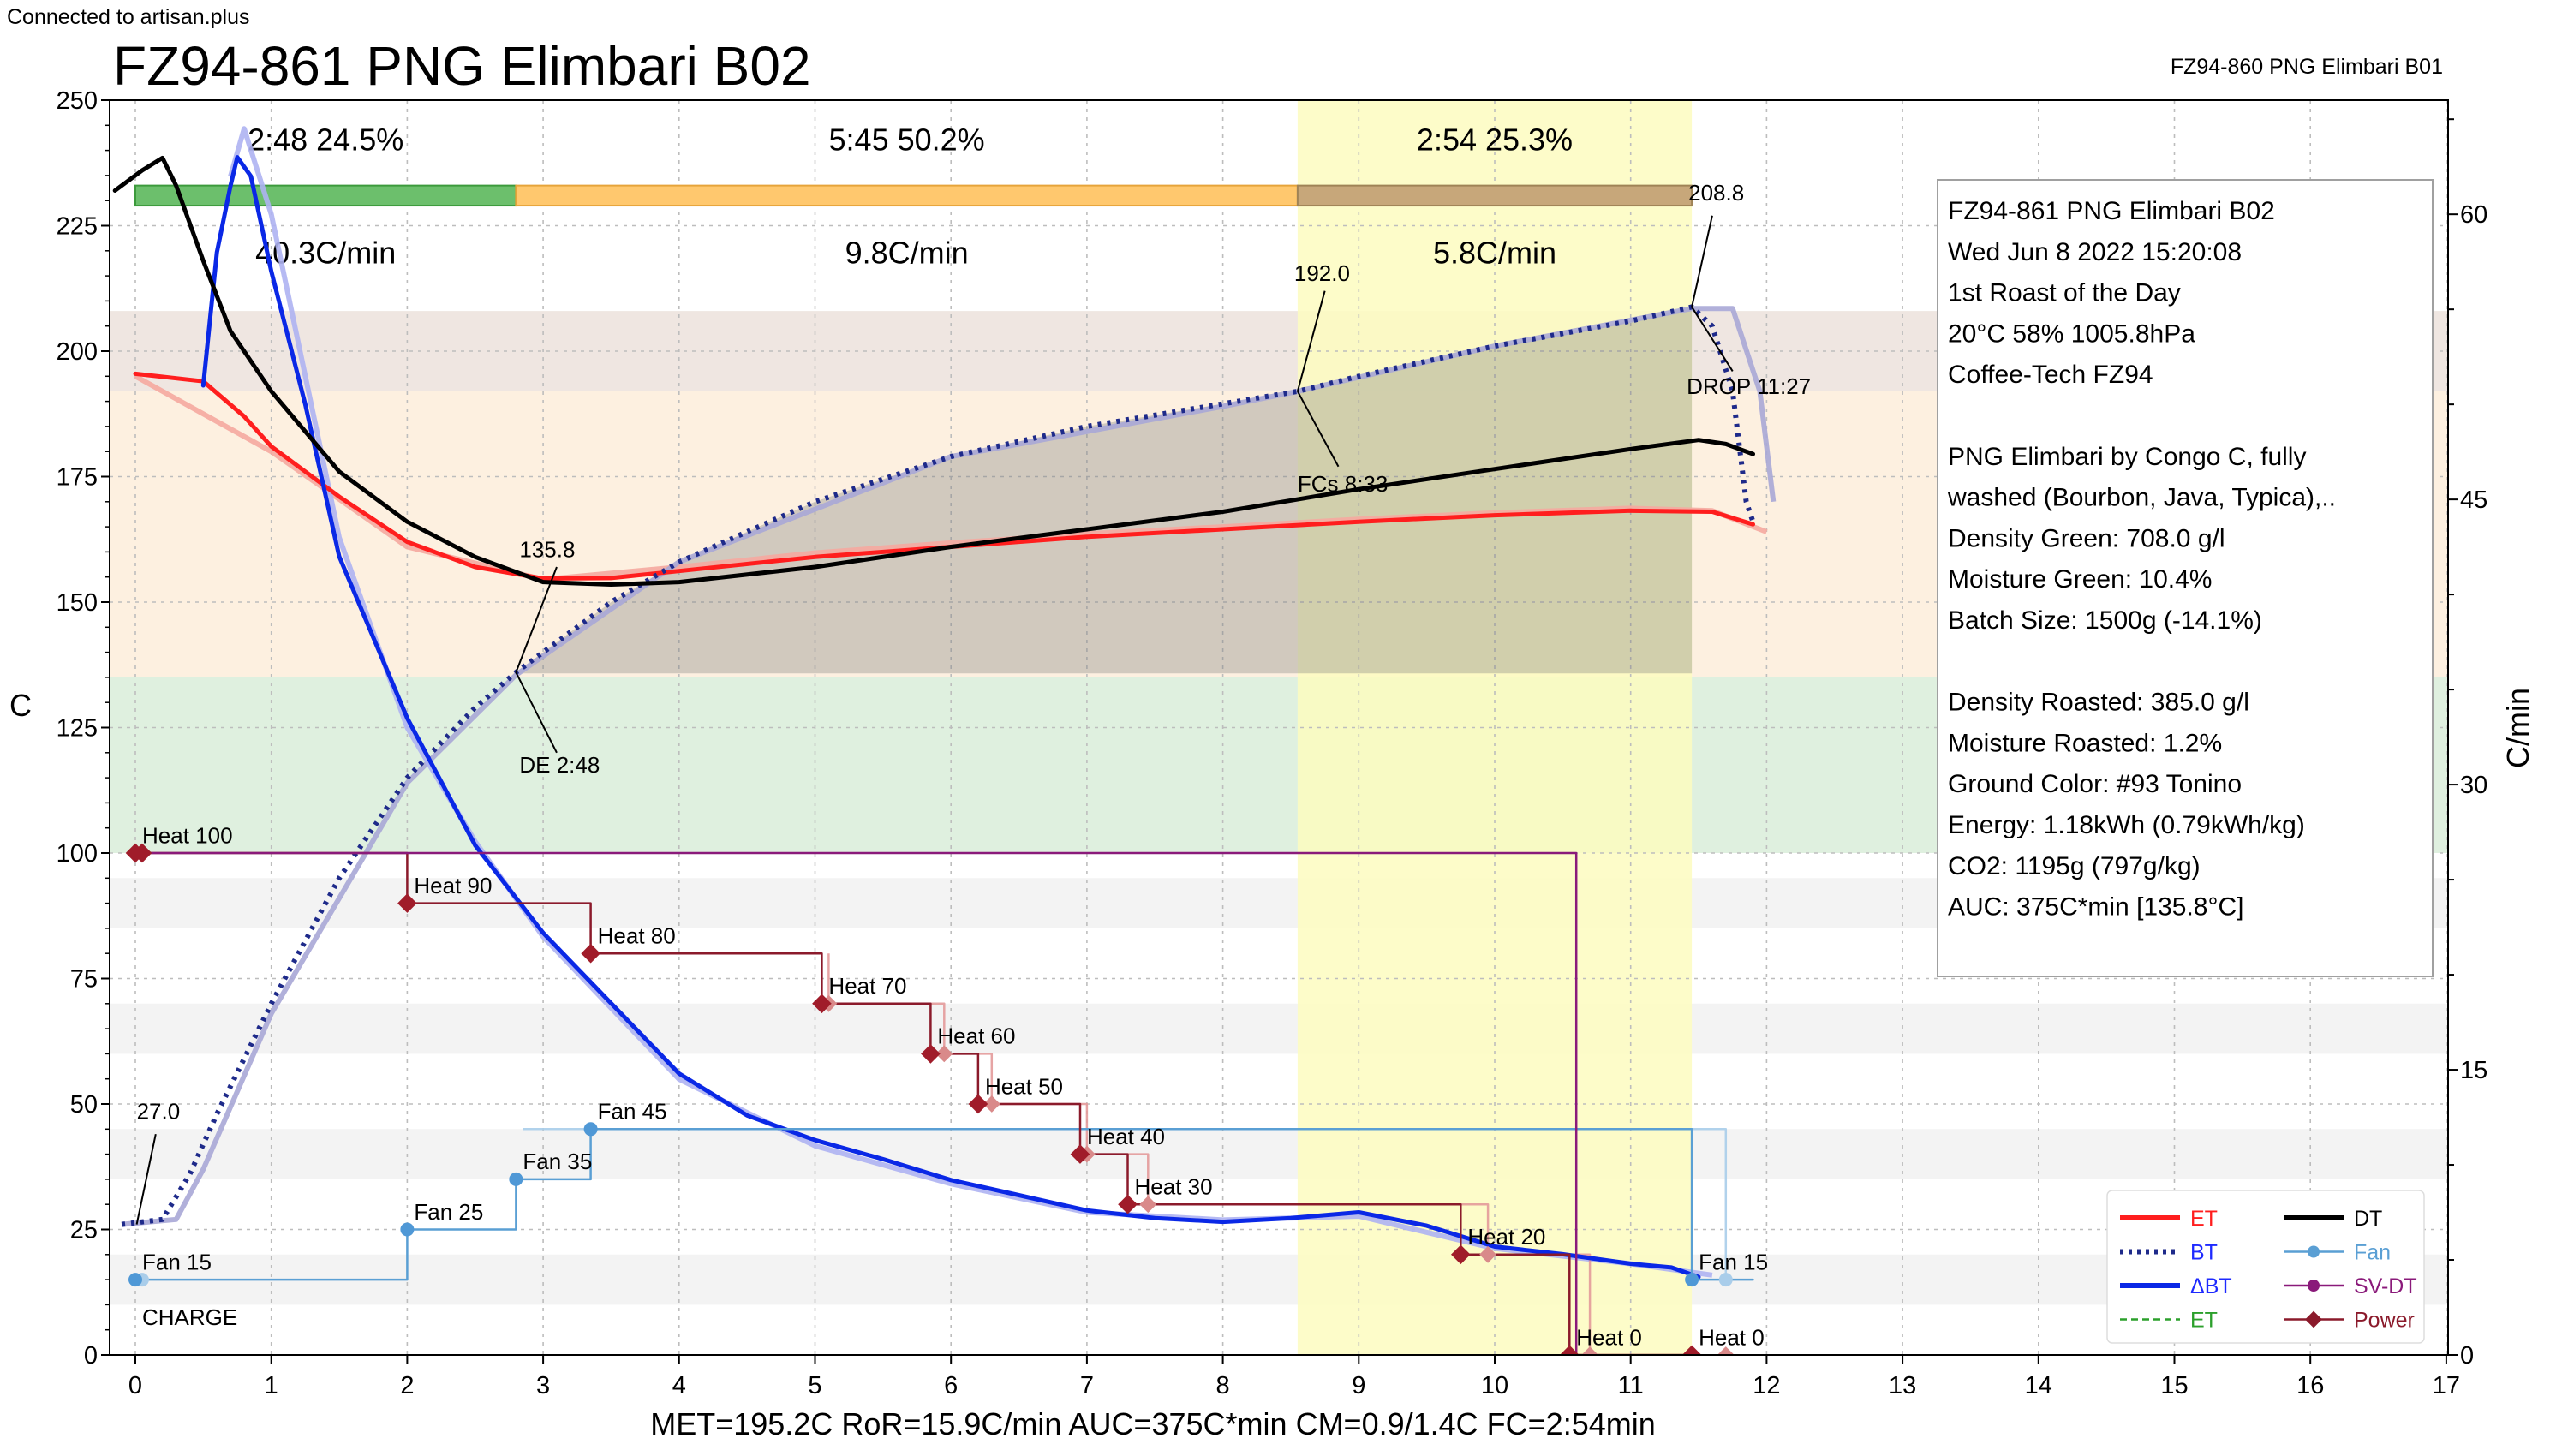 Image resolution: width=2568 pixels, height=1456 pixels. Describe the element at coordinates (21, 705) in the screenshot. I see `y-axis-label: C` at that location.